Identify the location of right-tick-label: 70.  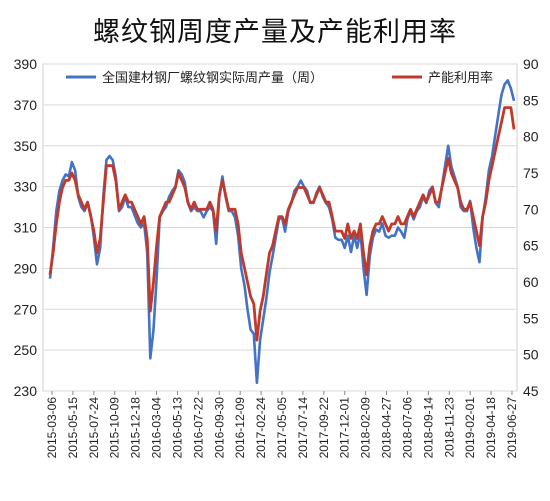
(531, 209).